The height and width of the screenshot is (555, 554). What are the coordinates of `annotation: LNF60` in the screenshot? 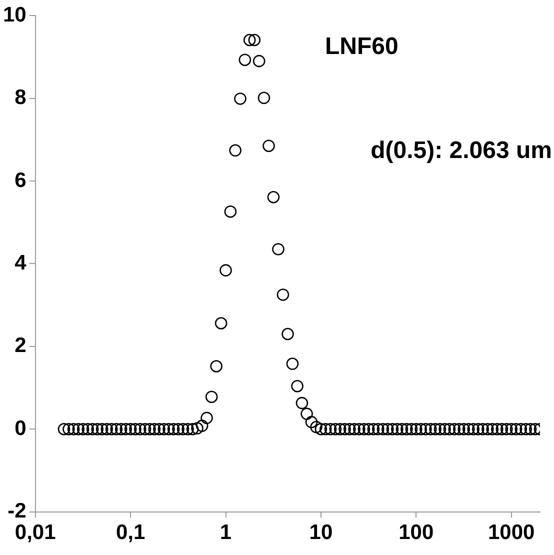 It's located at (361, 46).